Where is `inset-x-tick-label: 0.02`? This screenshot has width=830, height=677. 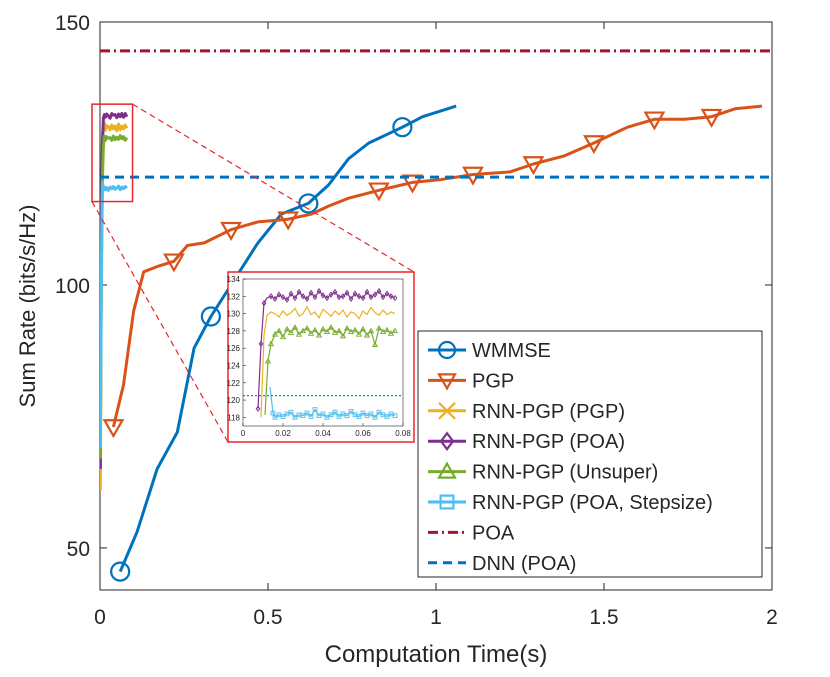
inset-x-tick-label: 0.02 is located at coordinates (283, 433).